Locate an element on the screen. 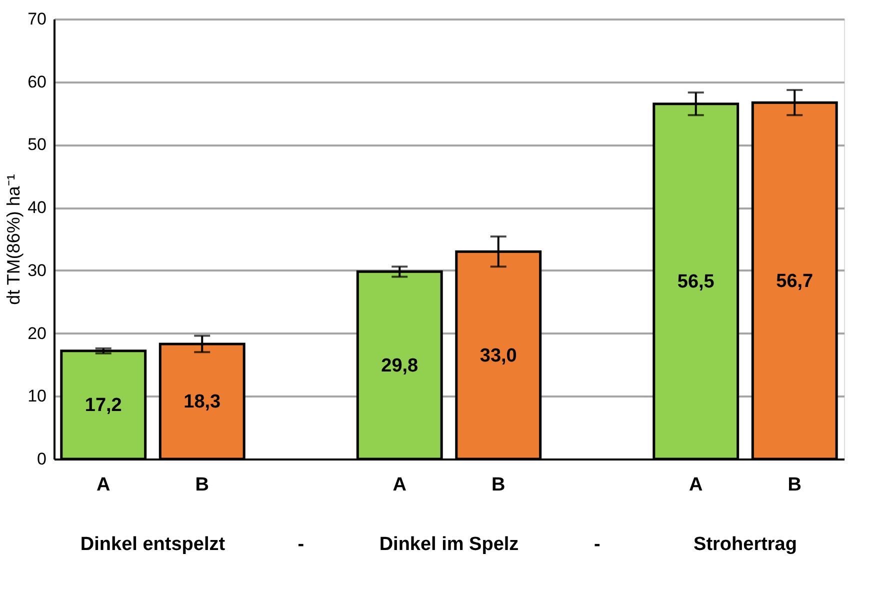  text: Dinkel entspelzt is located at coordinates (153, 544).